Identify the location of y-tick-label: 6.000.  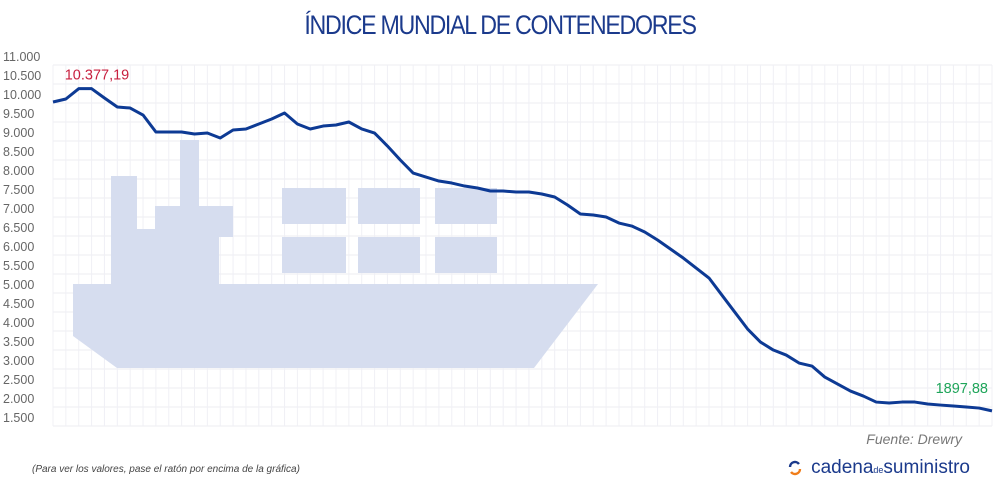
(18, 247).